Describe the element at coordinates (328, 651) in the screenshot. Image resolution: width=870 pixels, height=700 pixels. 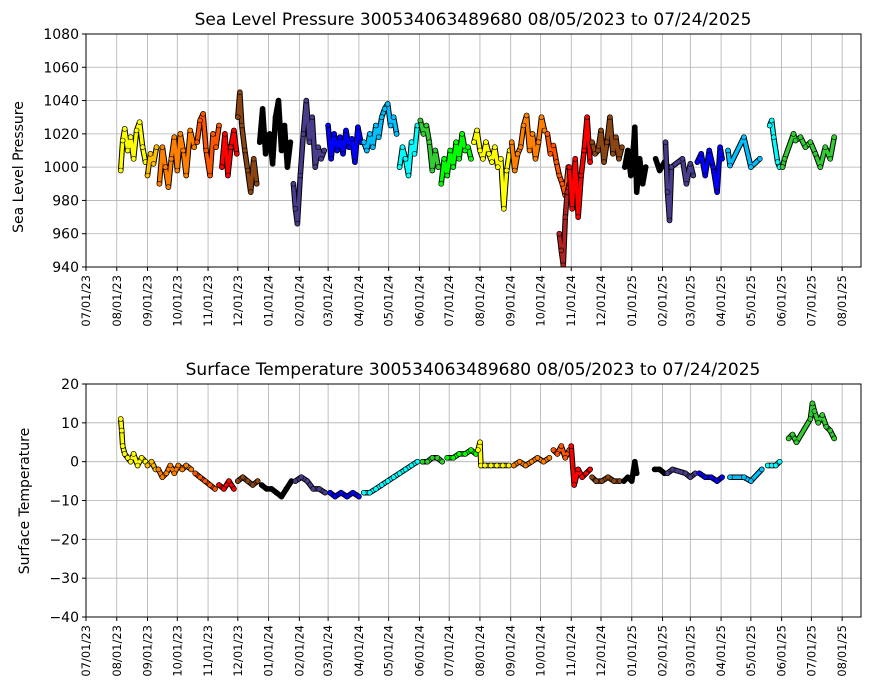
I see `x-tick-label: 03/01/24` at that location.